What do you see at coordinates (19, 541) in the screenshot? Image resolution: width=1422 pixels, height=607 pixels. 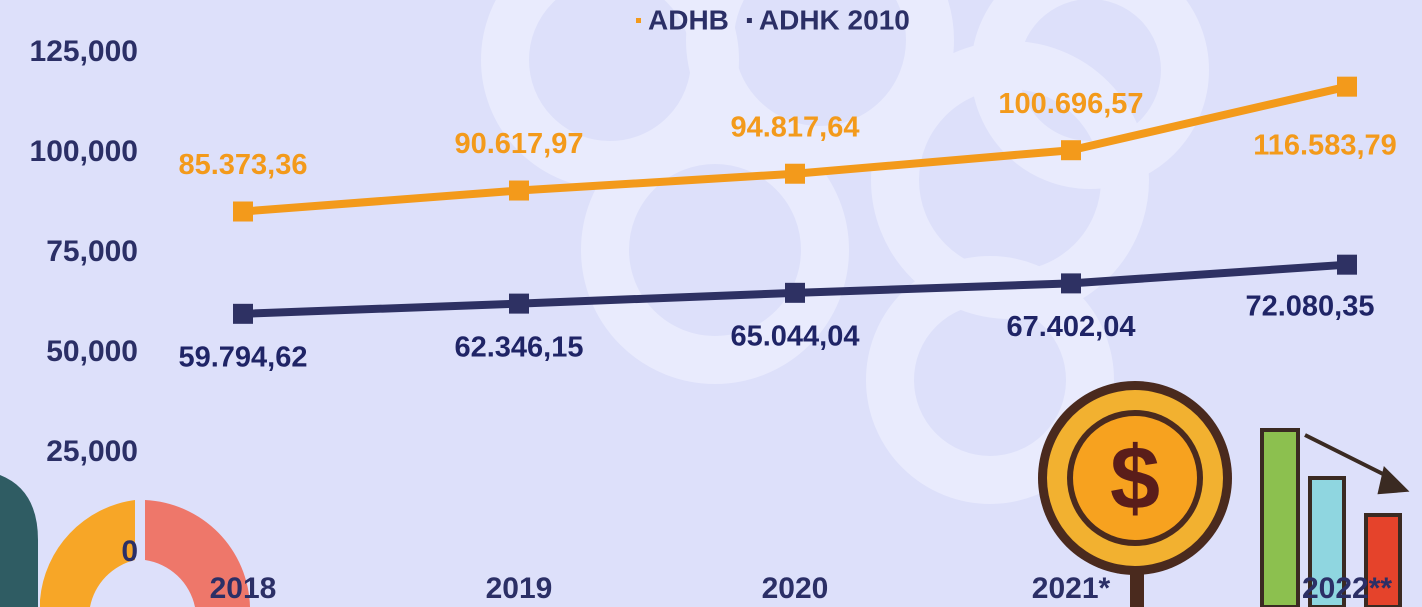 I see `decor-shape` at bounding box center [19, 541].